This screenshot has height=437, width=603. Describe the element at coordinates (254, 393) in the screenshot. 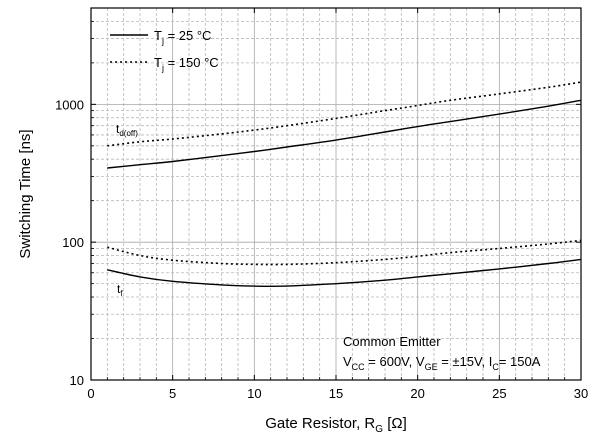

I see `x-tick-label: 10` at that location.